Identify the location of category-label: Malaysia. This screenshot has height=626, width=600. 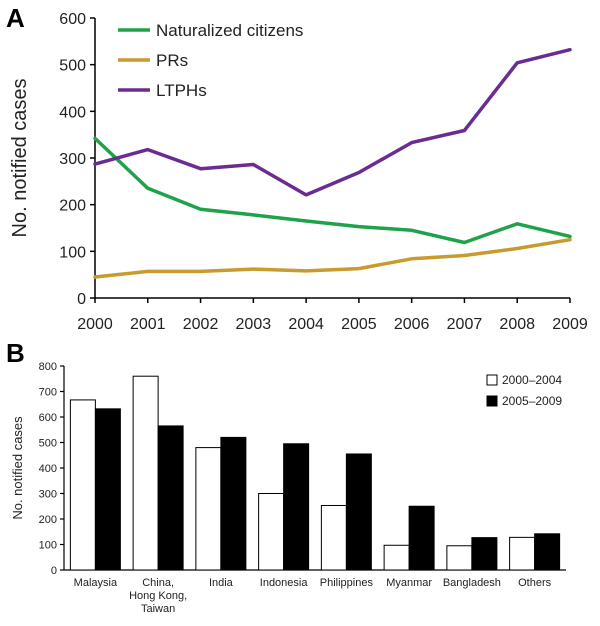
(96, 583).